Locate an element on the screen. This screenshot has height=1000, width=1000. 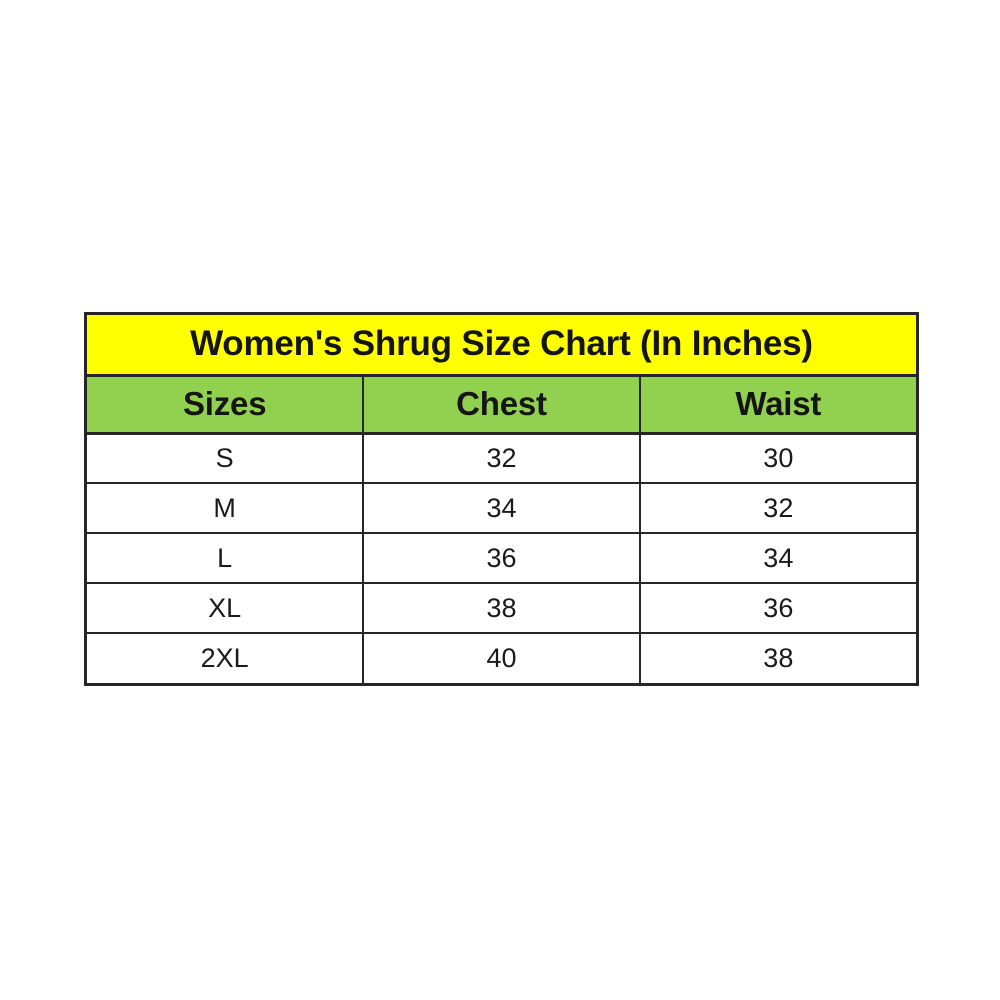
column-header-chest: Chest is located at coordinates (502, 405).